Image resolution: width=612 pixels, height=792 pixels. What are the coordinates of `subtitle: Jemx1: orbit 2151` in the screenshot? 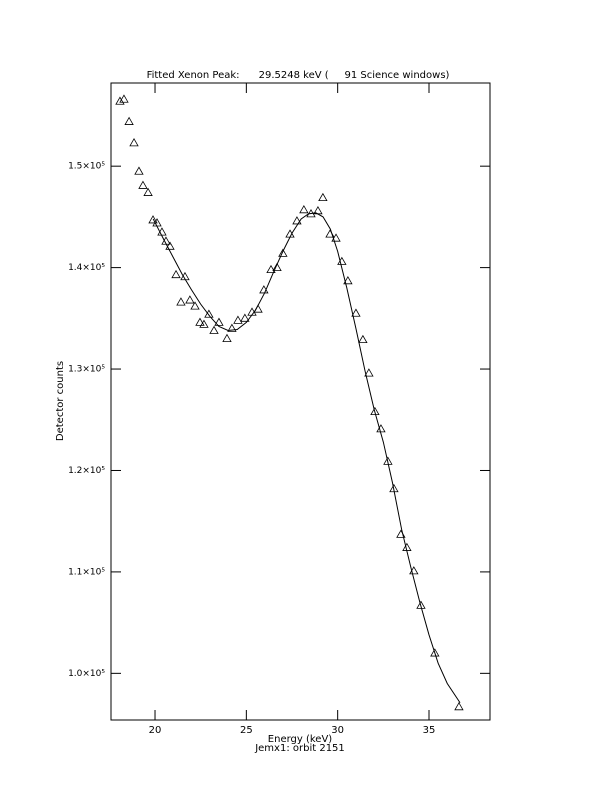 It's located at (299, 748).